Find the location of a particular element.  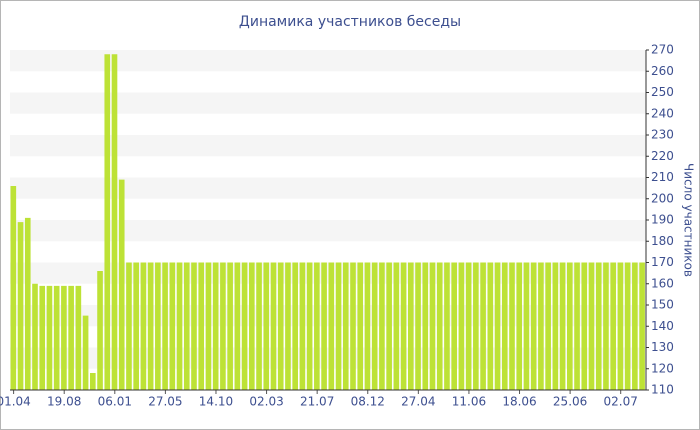

x-tick-label: 02.03 is located at coordinates (266, 402).